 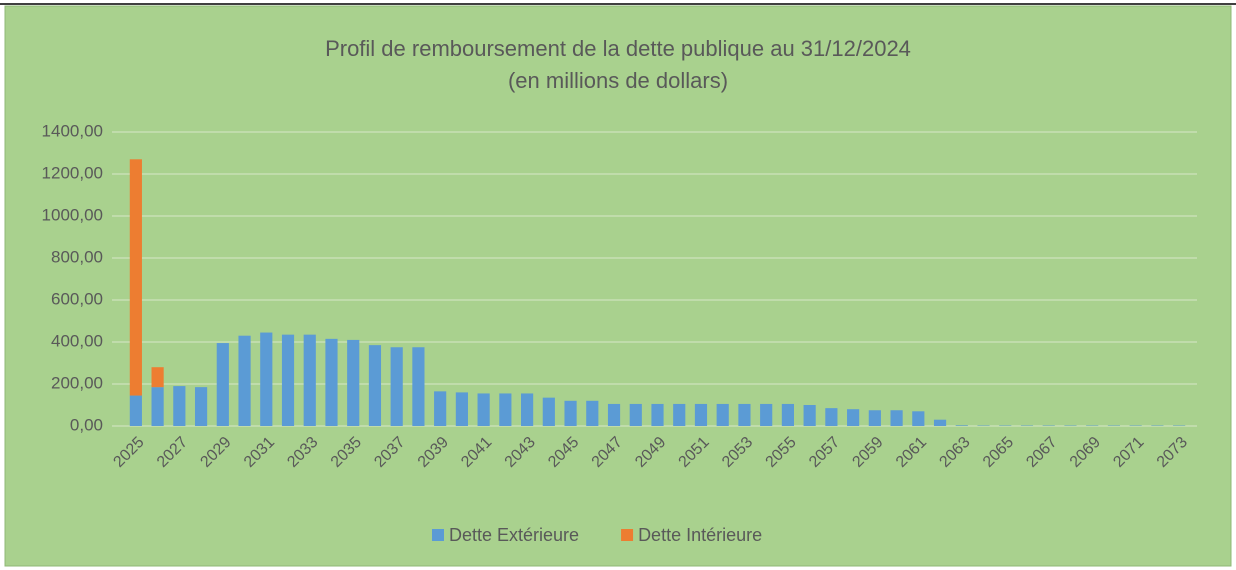 I want to click on y-tick-label: 1400,00, so click(x=72, y=130).